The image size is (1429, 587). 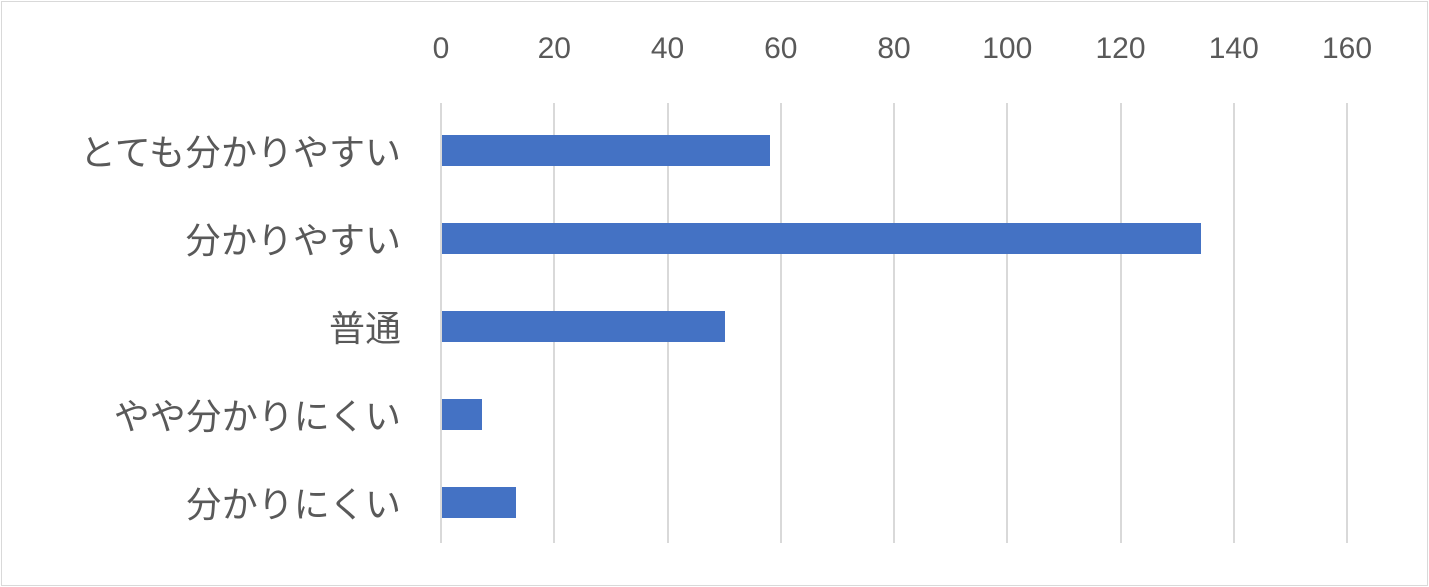 I want to click on category-label: 普通, so click(x=364, y=329).